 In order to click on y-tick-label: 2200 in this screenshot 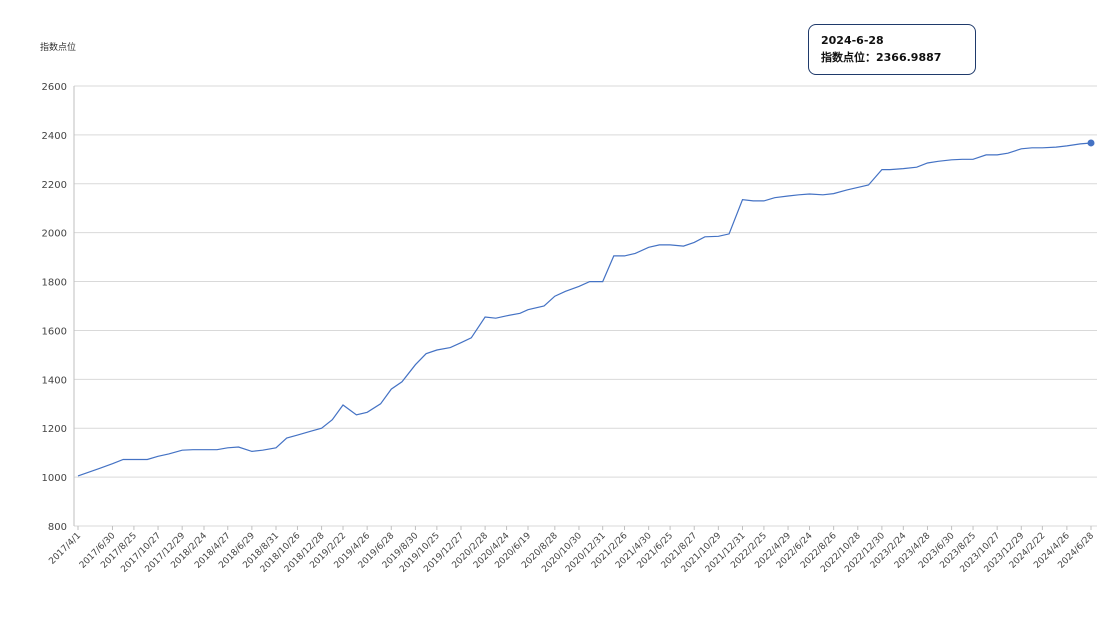, I will do `click(54, 185)`.